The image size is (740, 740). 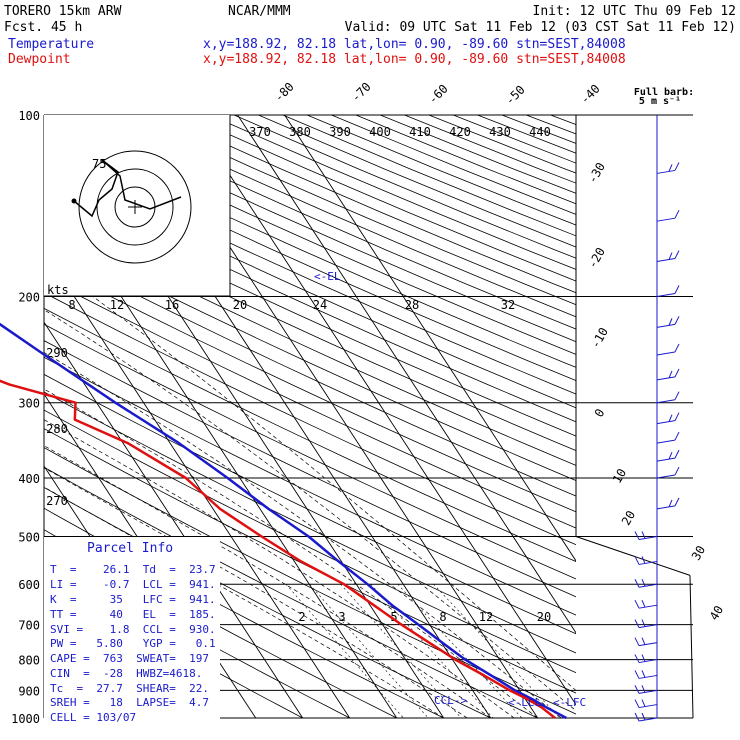 I want to click on theta-label-left: 270, so click(x=57, y=501).